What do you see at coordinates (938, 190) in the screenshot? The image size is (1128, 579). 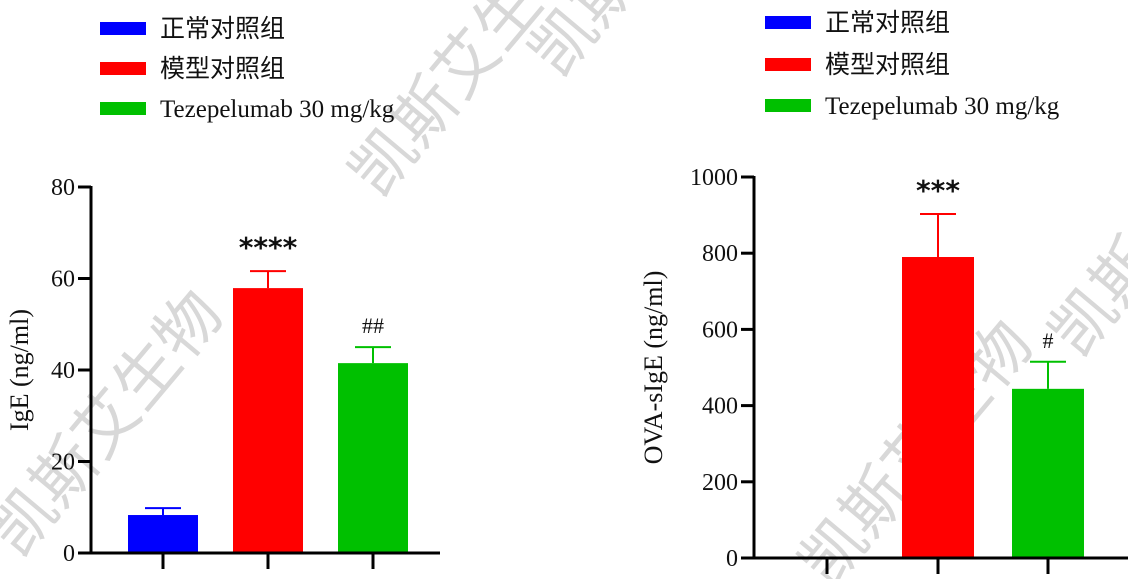 I see `significance-label: ***` at bounding box center [938, 190].